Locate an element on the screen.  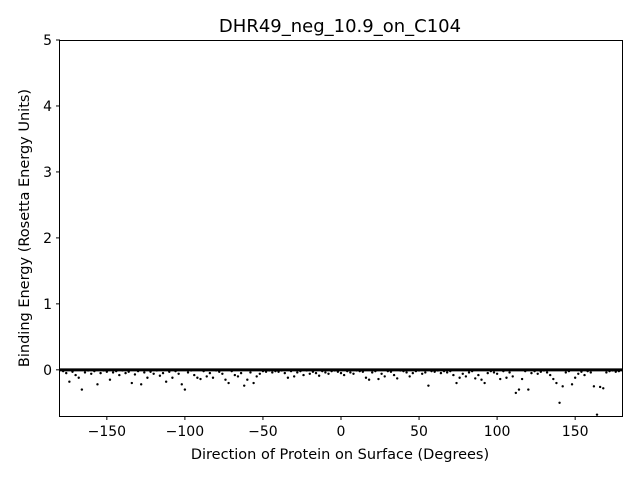
x-axis-ticks: −150 −100 −50 0 50 100 150 is located at coordinates (338, 428).